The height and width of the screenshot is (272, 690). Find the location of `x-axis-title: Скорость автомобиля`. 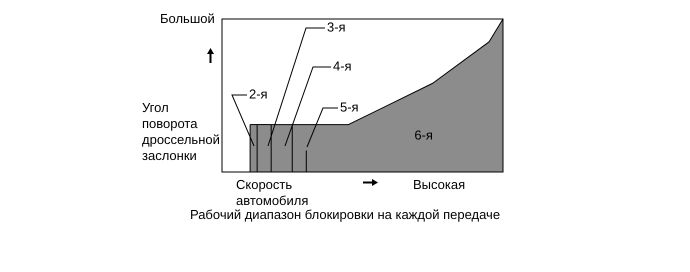

x-axis-title: Скорость автомобиля is located at coordinates (273, 193).